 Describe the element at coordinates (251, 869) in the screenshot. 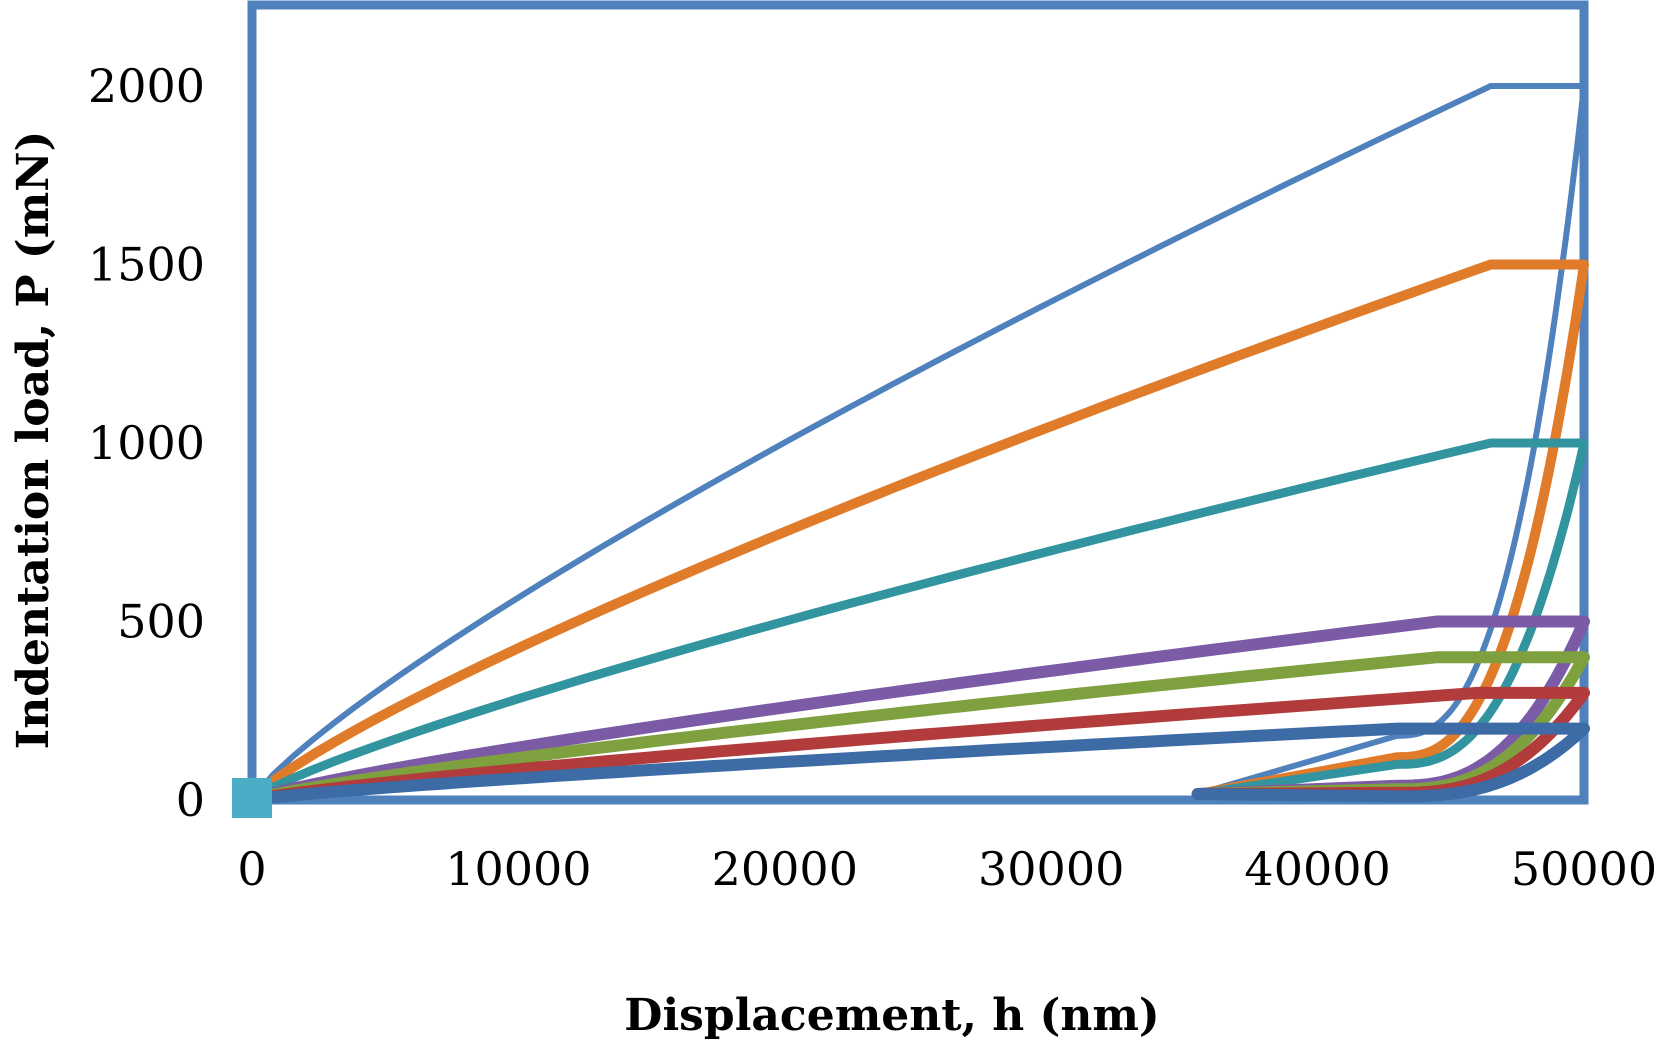

I see `x-tick-label: 0` at that location.